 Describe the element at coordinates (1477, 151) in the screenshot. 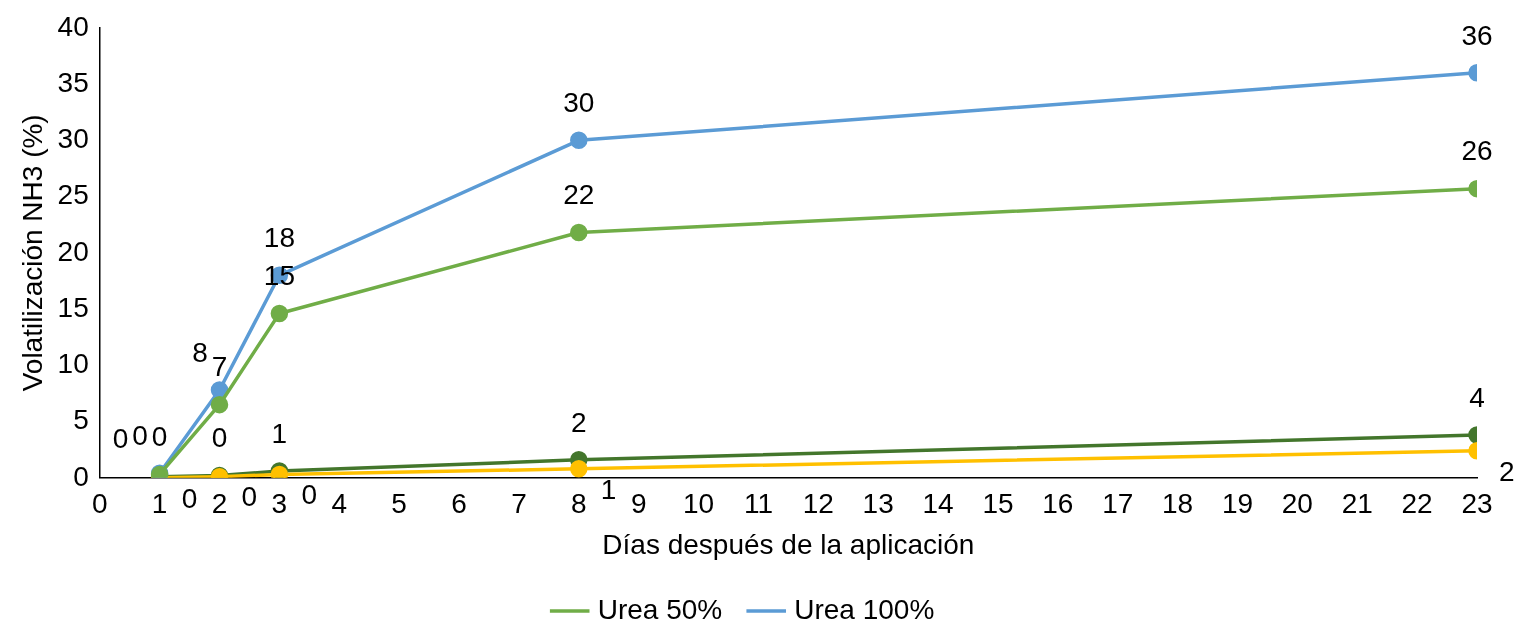

I see `data-label: 26` at that location.